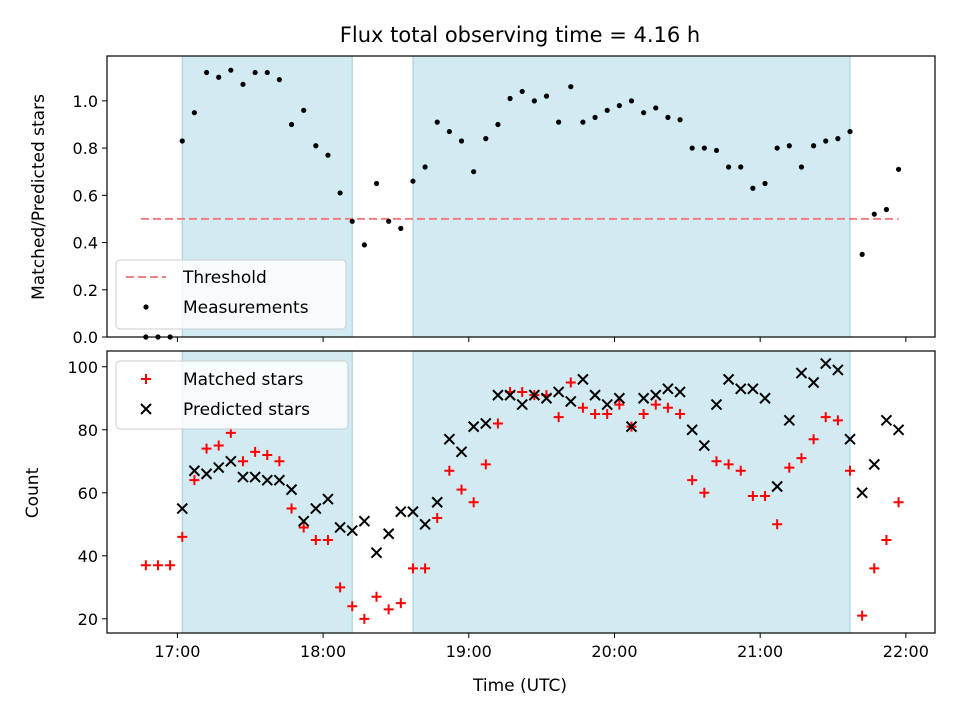  What do you see at coordinates (88, 493) in the screenshot?
I see `y-tick-label: 60` at bounding box center [88, 493].